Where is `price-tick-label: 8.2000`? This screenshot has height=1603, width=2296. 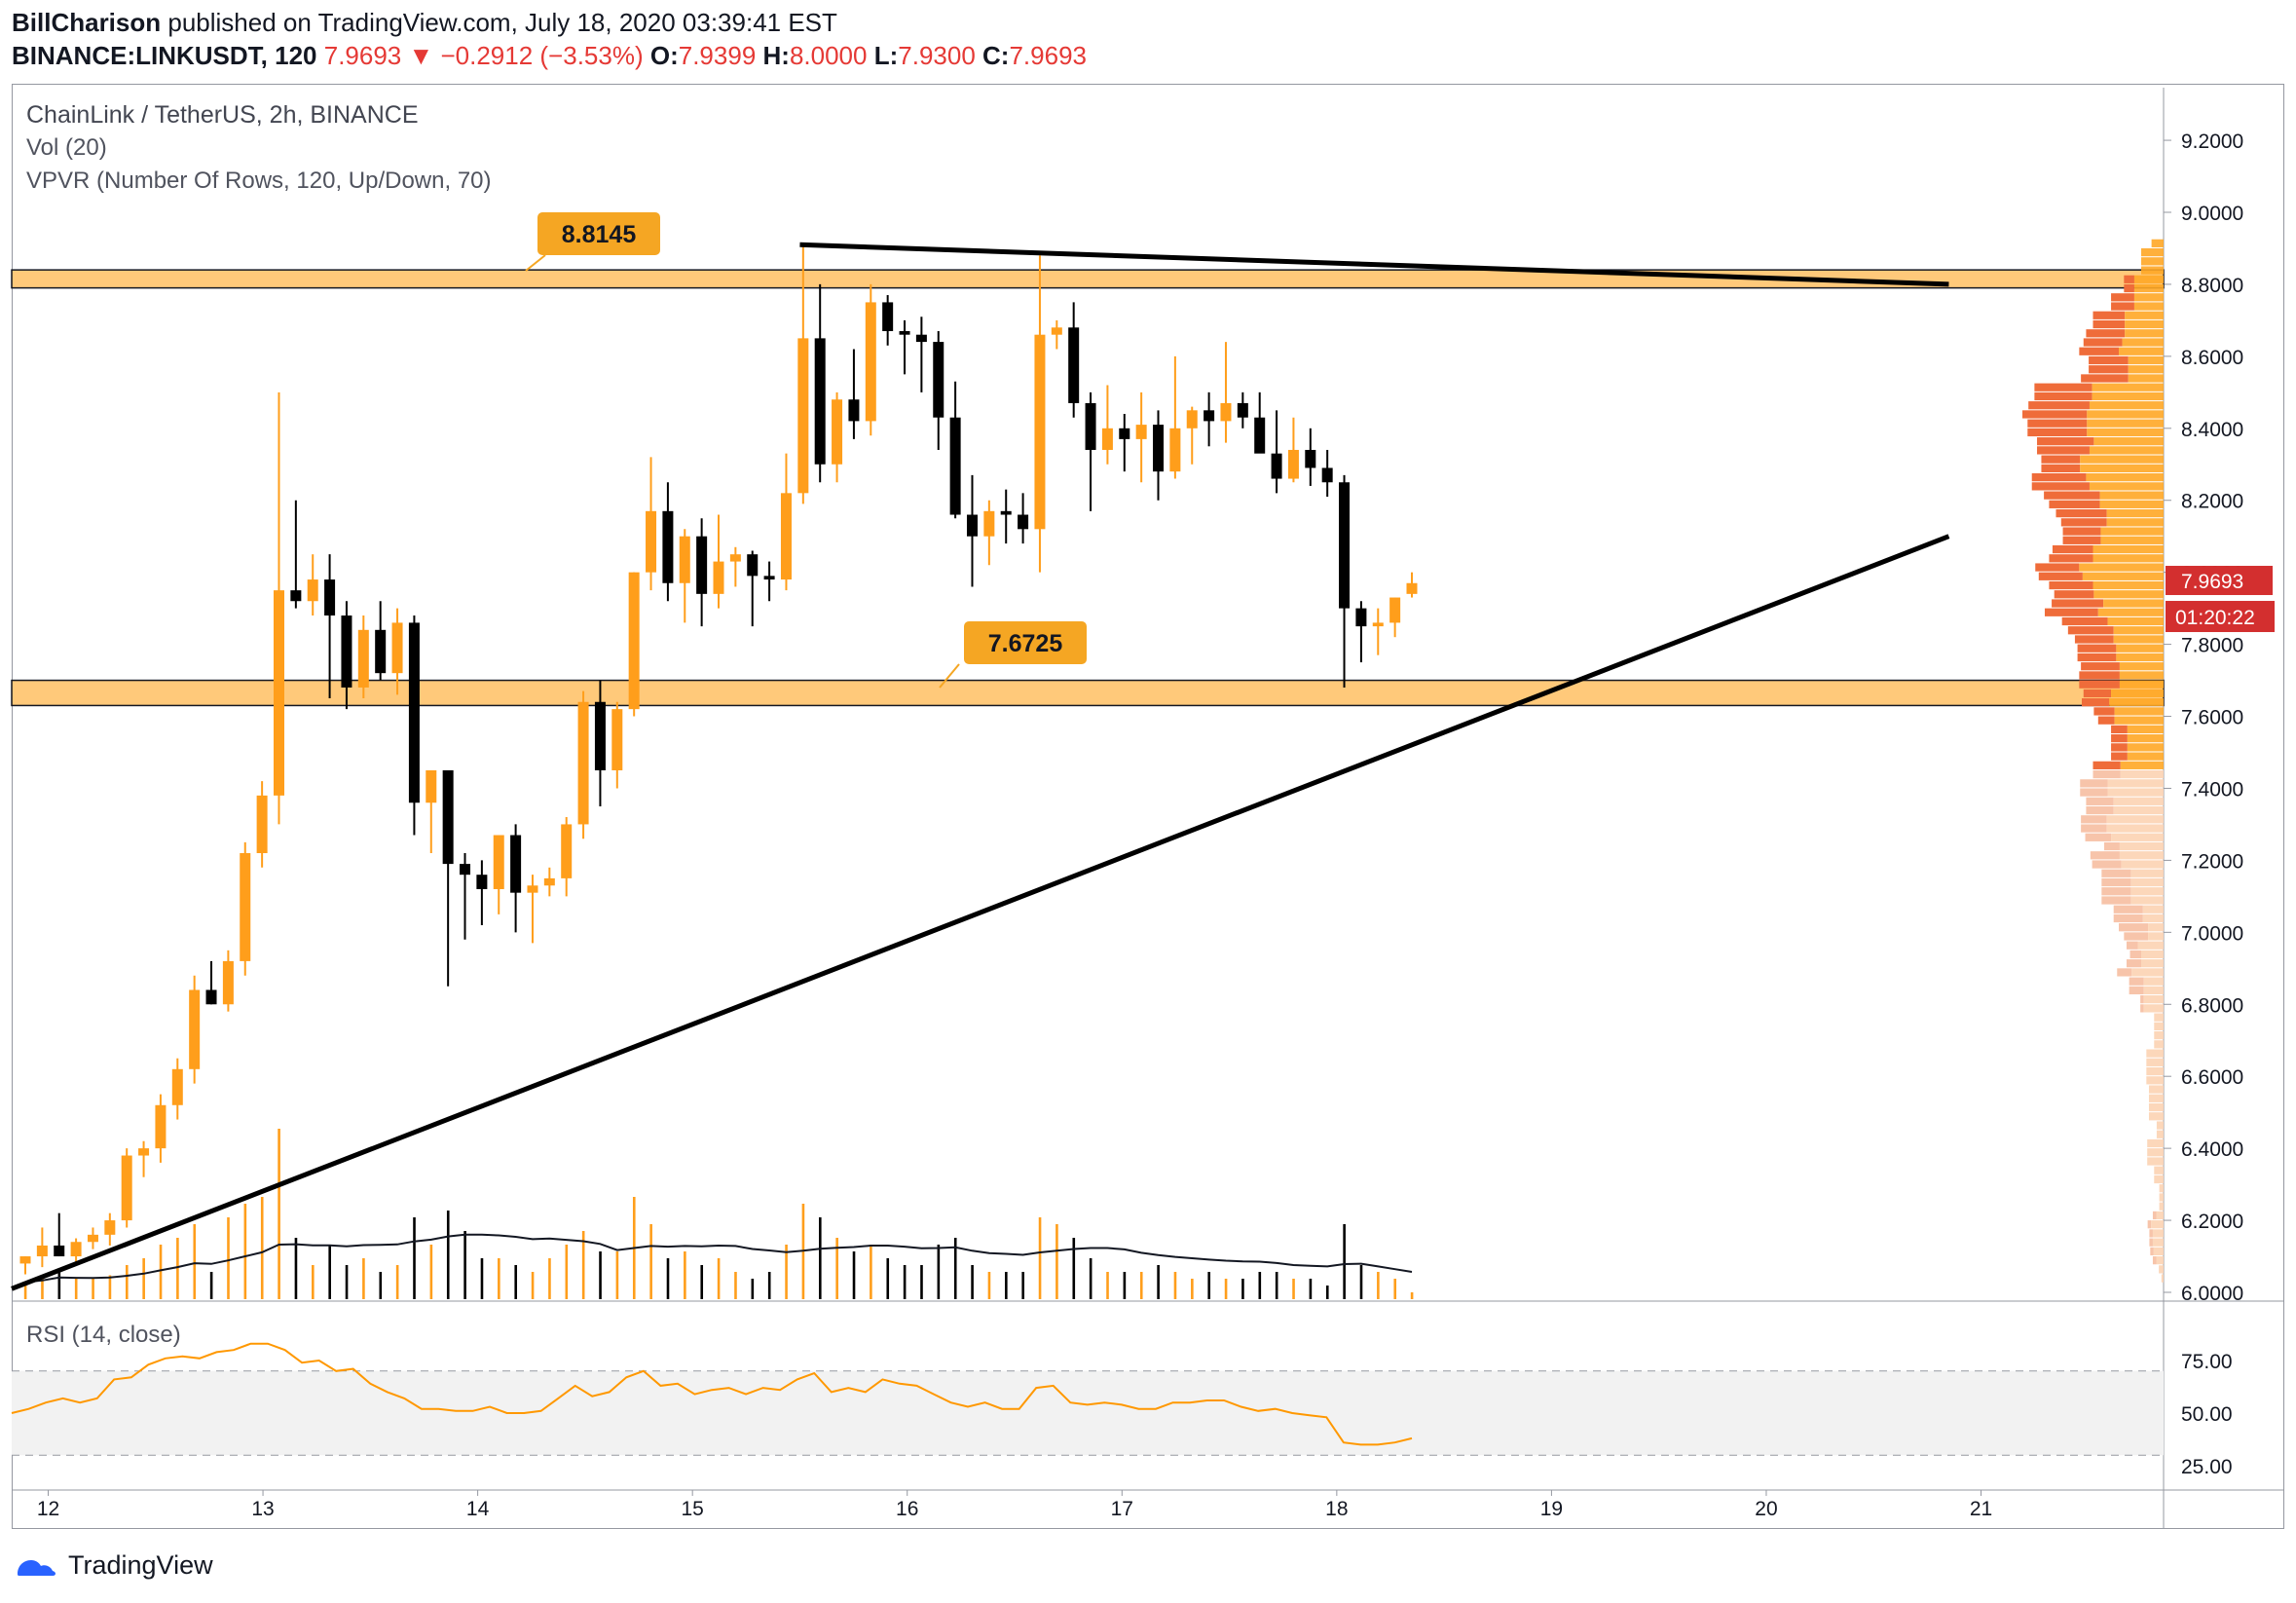
price-tick-label: 8.2000 is located at coordinates (2212, 502).